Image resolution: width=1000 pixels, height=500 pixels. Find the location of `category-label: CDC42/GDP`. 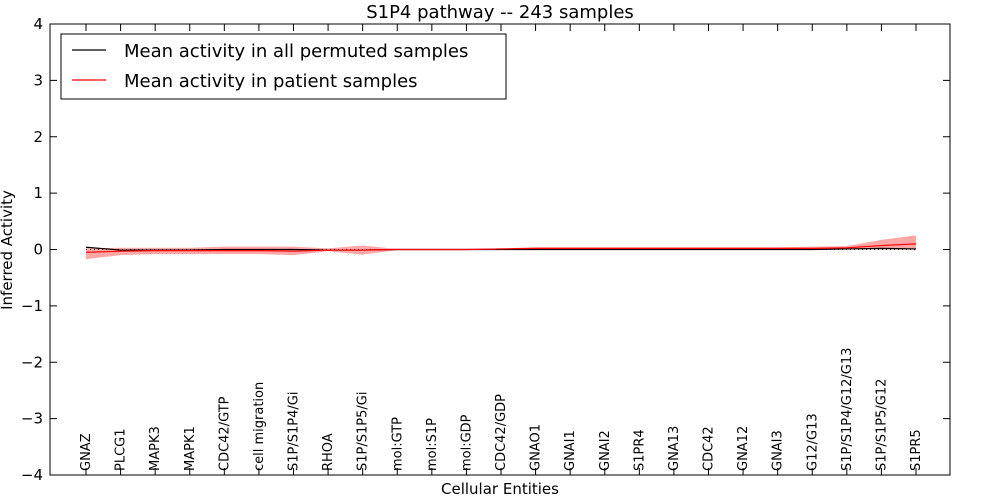

category-label: CDC42/GDP is located at coordinates (501, 432).